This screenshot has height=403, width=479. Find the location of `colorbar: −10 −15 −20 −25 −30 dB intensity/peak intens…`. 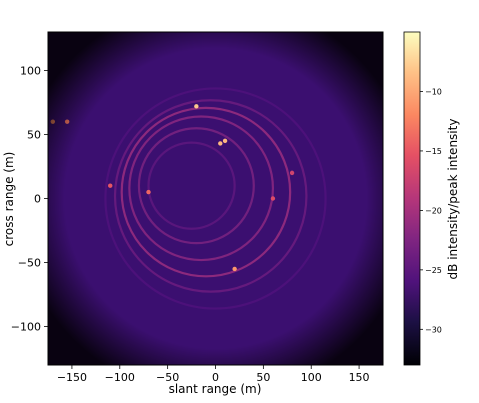

colorbar: −10 −15 −20 −25 −30 dB intensity/peak intens… is located at coordinates (431, 198).